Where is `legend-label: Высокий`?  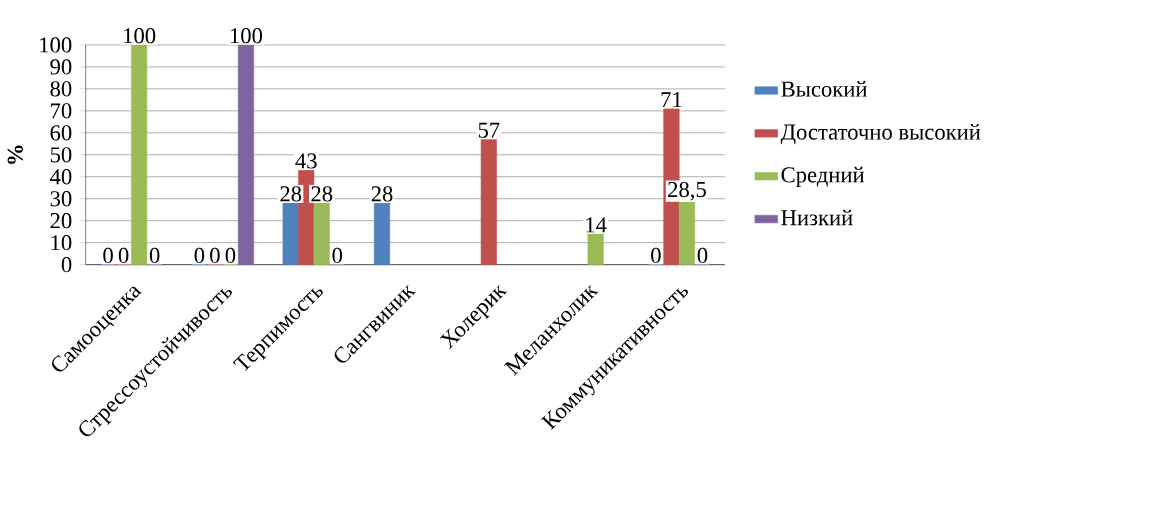 legend-label: Высокий is located at coordinates (824, 88).